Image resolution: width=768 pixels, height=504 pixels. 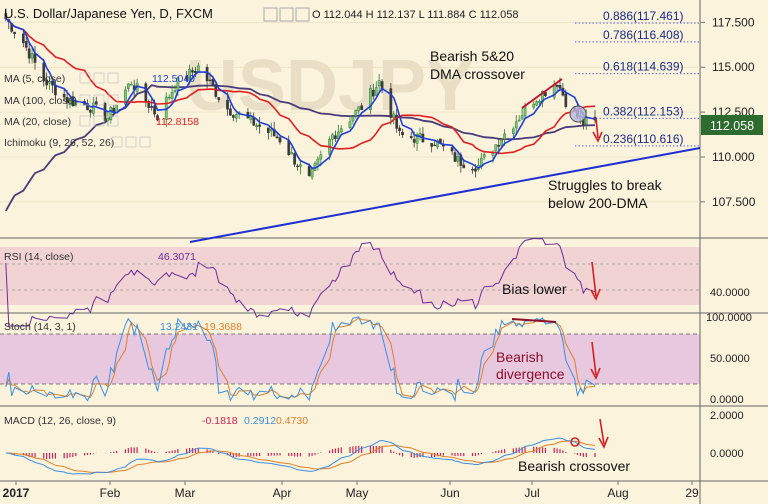 What do you see at coordinates (519, 357) in the screenshot?
I see `stoch-annotation-line1: Bearish` at bounding box center [519, 357].